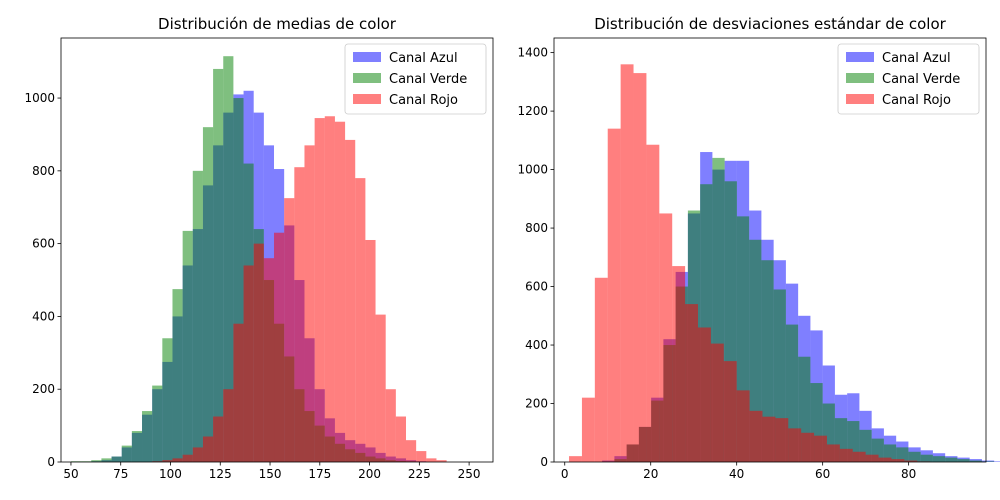 This screenshot has height=500, width=1000. What do you see at coordinates (532, 111) in the screenshot?
I see `y-tick-label: 1200` at bounding box center [532, 111].